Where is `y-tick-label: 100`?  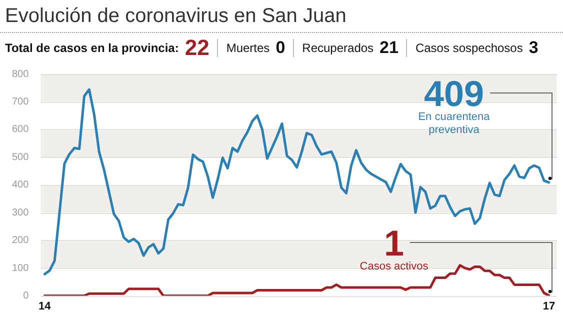
y-tick-label: 100 is located at coordinates (21, 268).